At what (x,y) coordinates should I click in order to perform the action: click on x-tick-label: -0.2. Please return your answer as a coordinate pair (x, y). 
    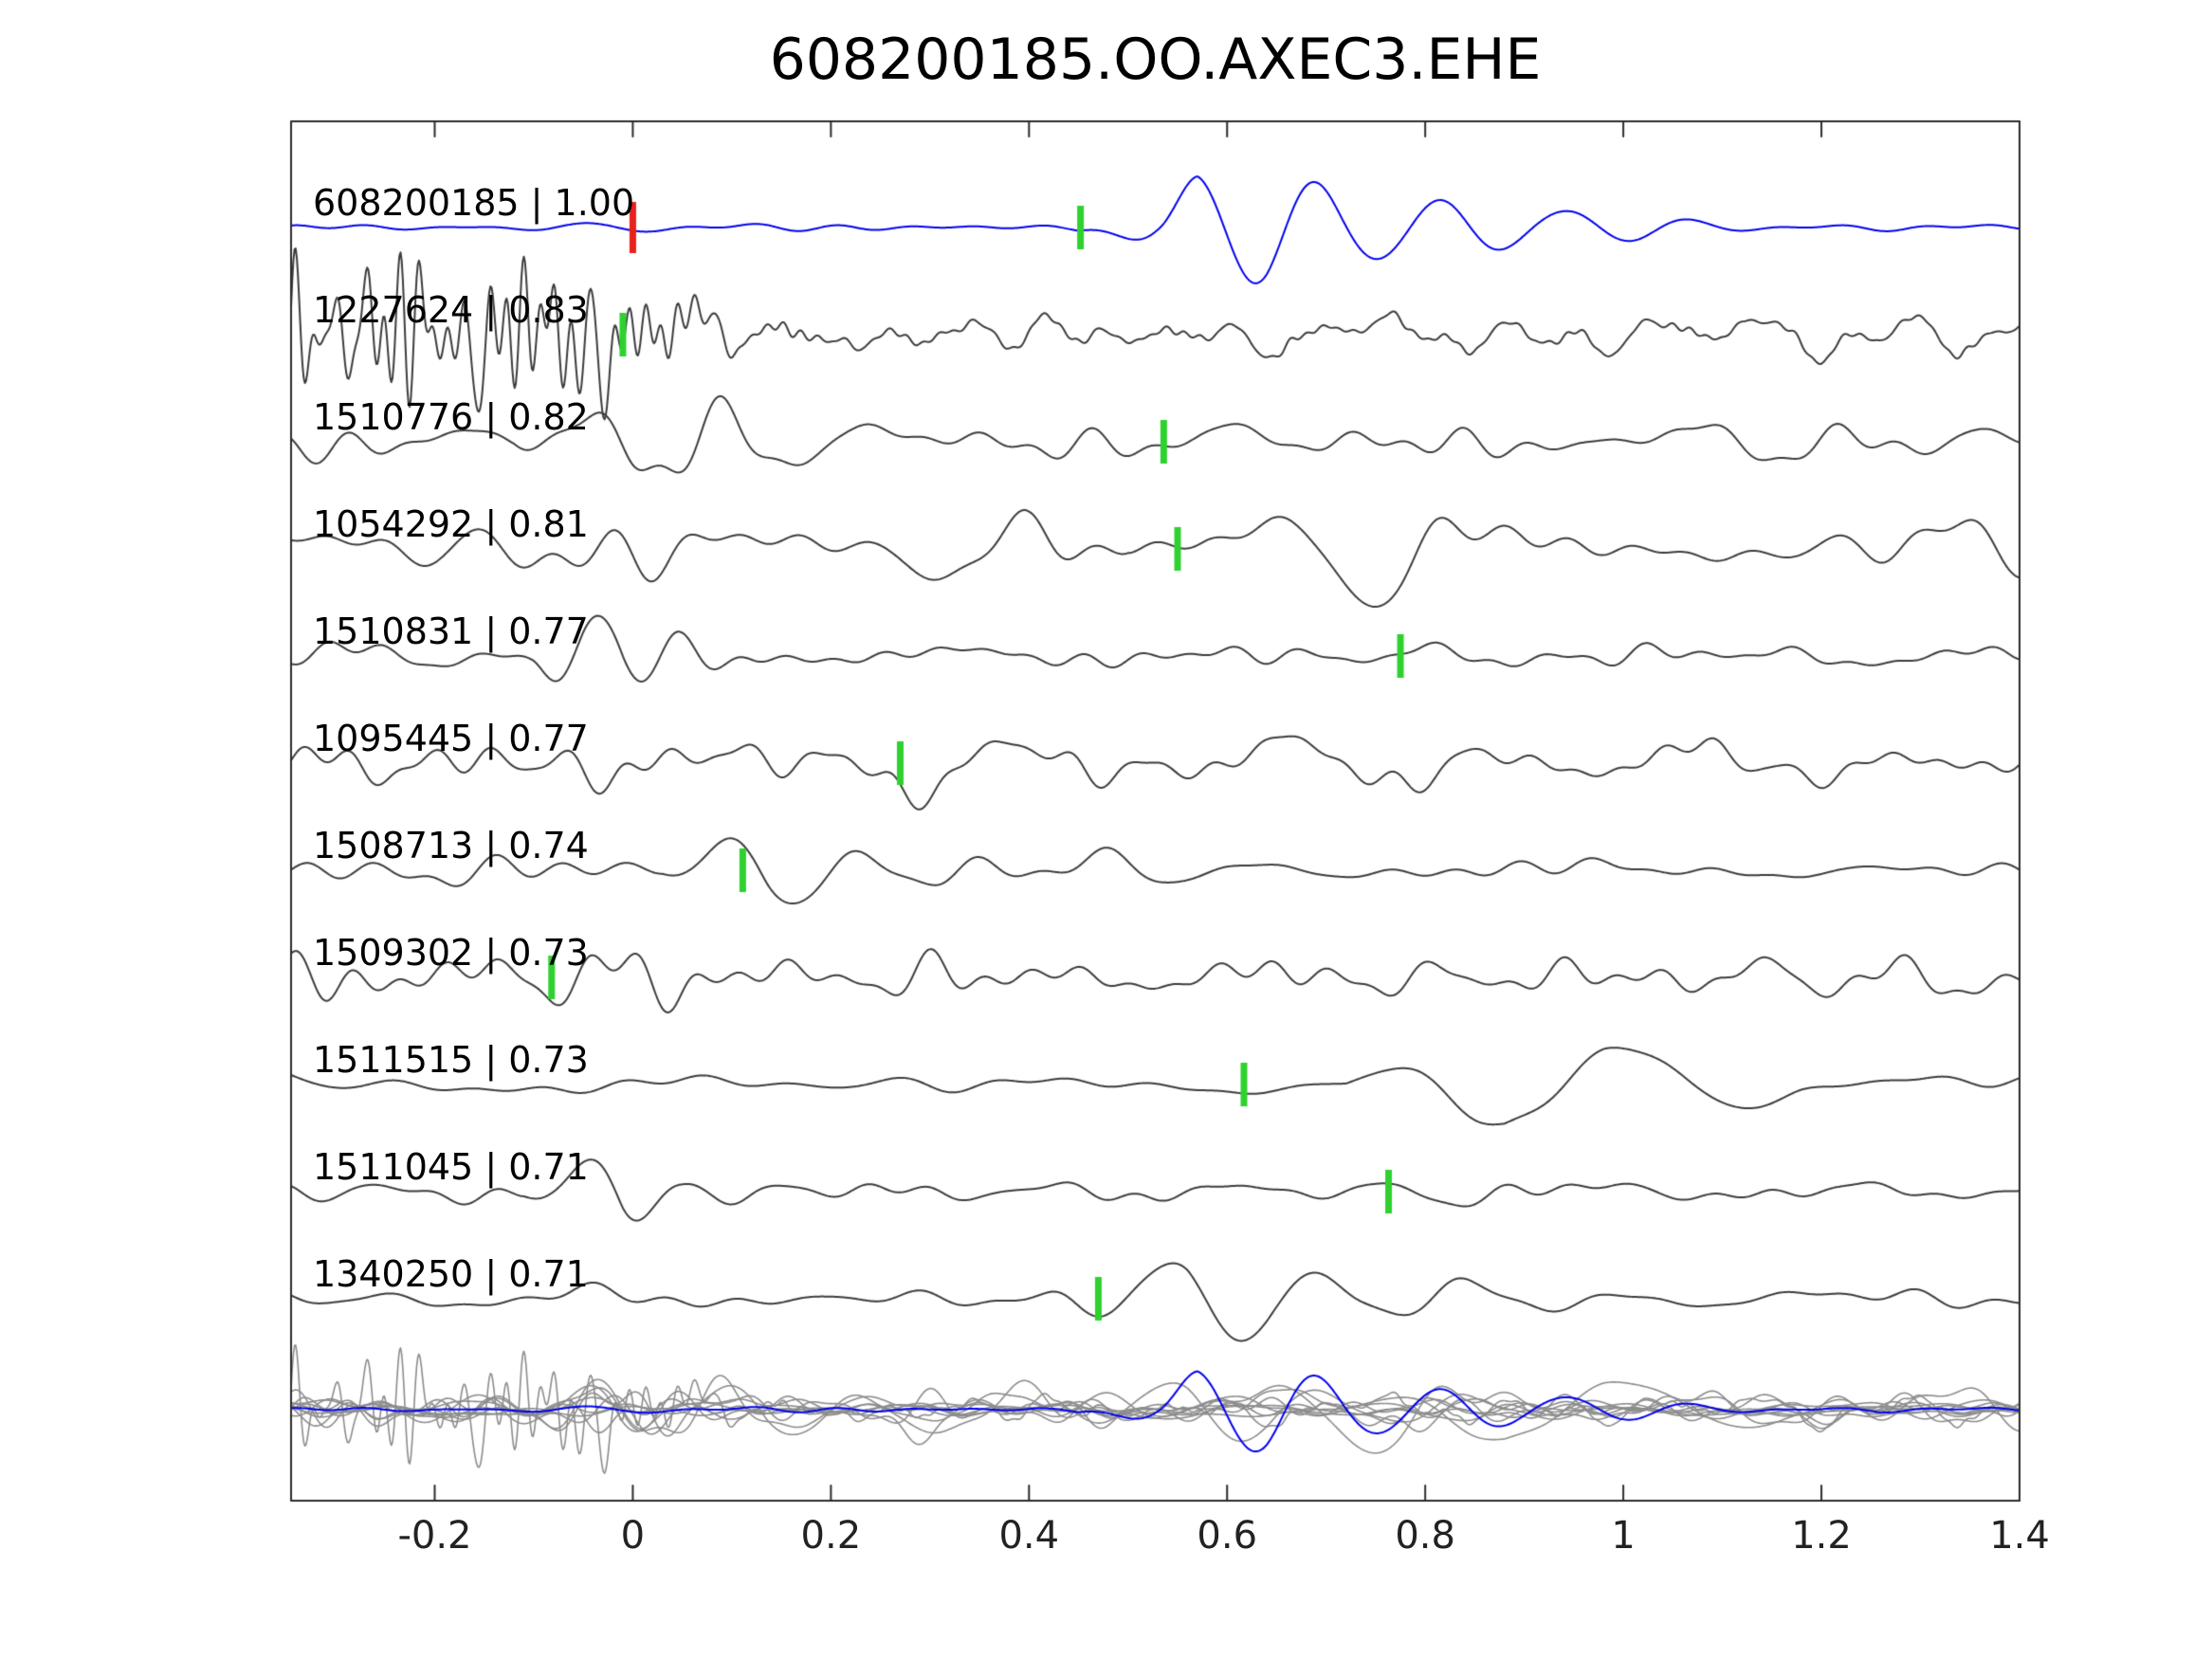
    Looking at the image, I should click on (434, 1536).